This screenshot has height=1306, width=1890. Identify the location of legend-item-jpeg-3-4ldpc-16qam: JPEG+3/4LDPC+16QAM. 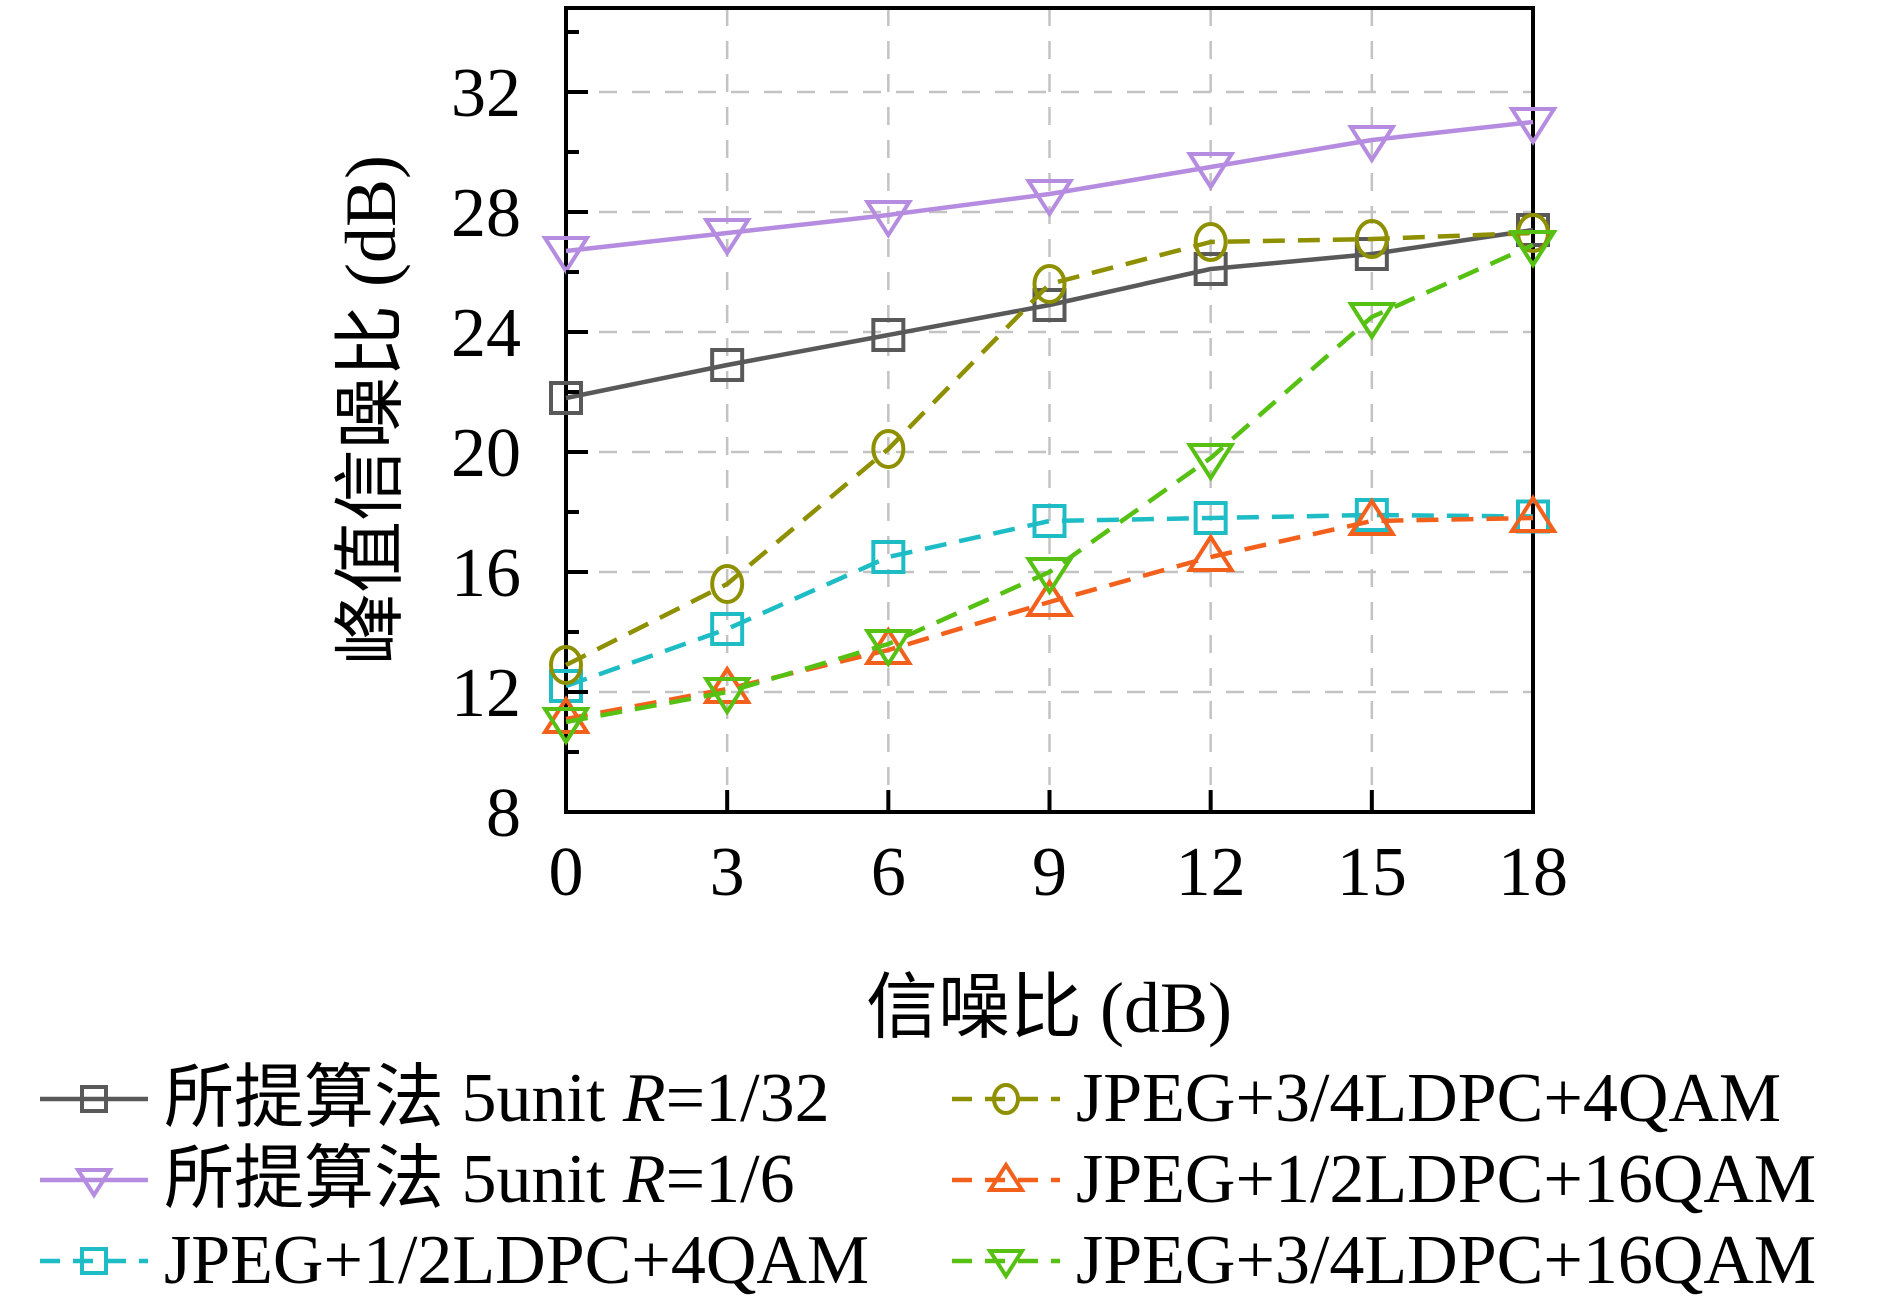
(1409, 1260).